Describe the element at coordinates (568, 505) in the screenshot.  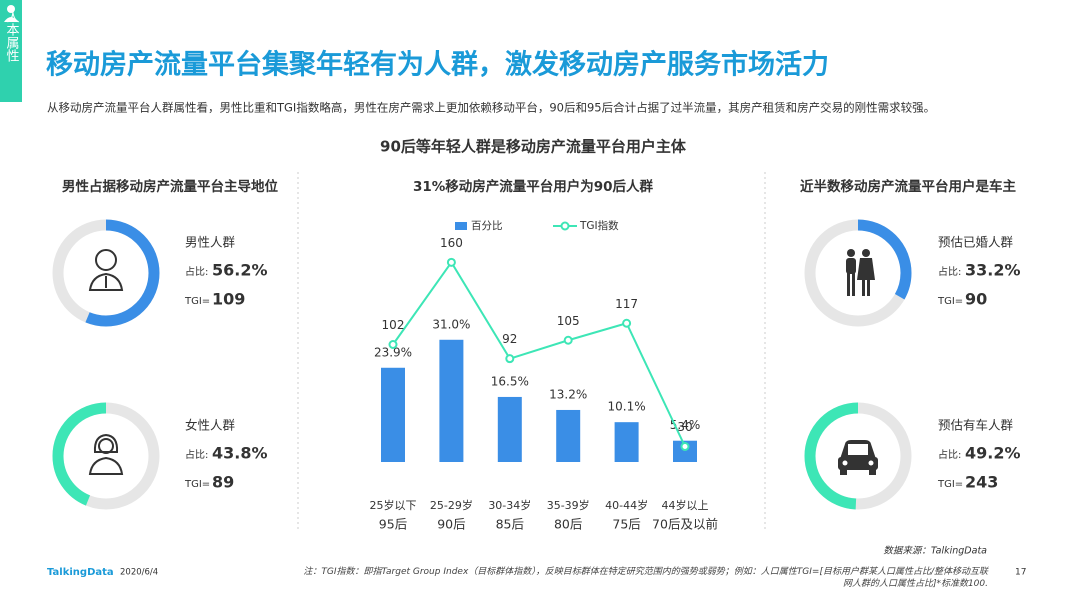
I see `x-tick-label: 35-39岁` at that location.